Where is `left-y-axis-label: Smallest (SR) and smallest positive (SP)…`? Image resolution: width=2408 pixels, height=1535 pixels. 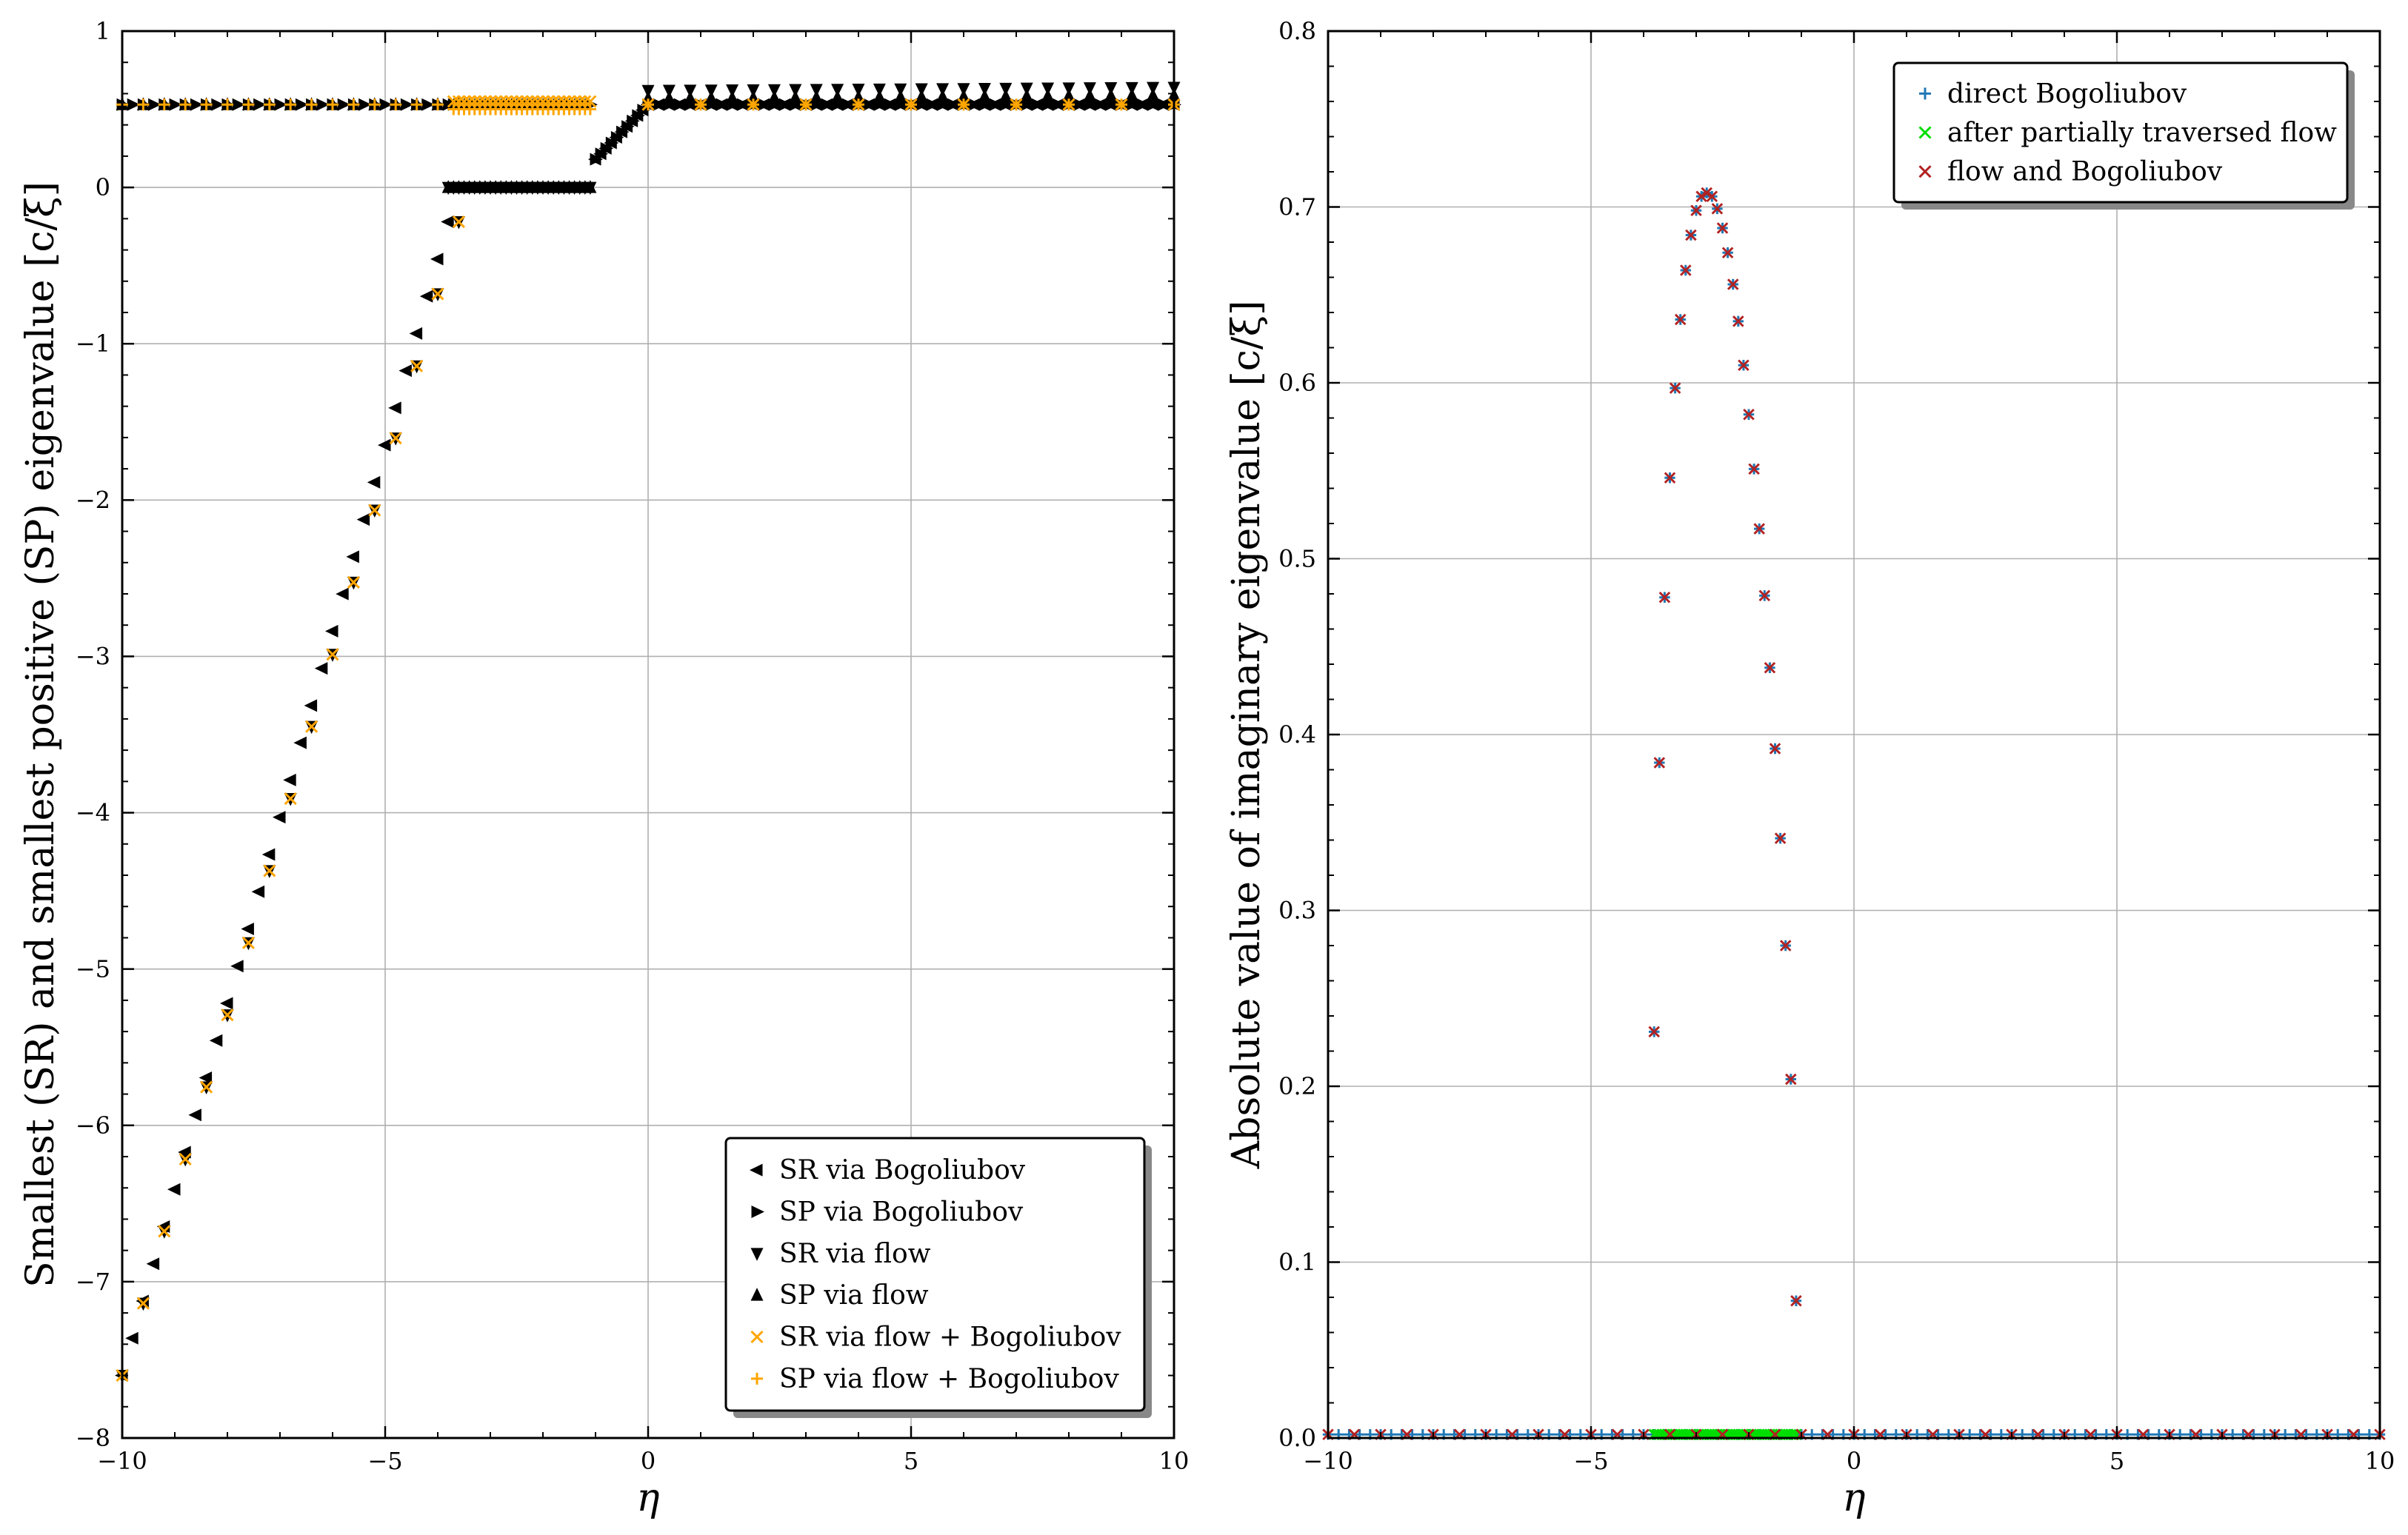 left-y-axis-label: Smallest (SR) and smallest positive (SP)… is located at coordinates (41, 734).